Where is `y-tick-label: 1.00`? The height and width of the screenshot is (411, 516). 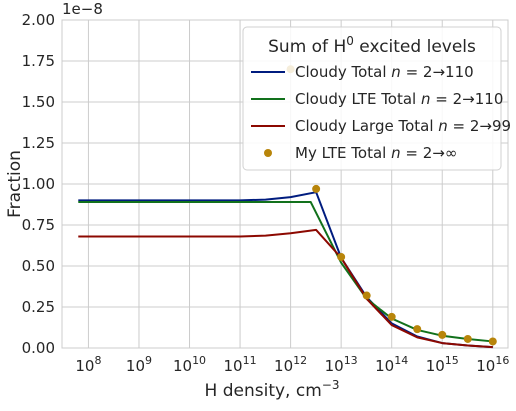
y-tick-label: 1.00 is located at coordinates (38, 184).